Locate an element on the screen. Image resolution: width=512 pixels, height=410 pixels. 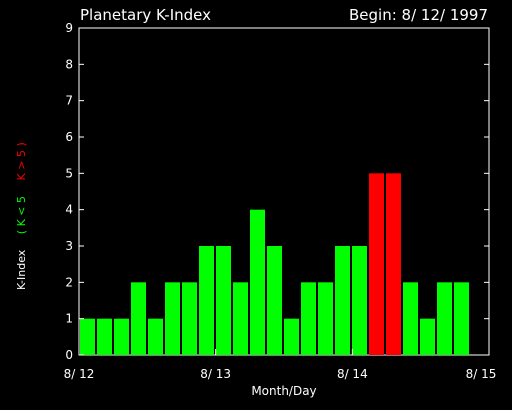
x-axis-label: Month/Day is located at coordinates (283, 391).